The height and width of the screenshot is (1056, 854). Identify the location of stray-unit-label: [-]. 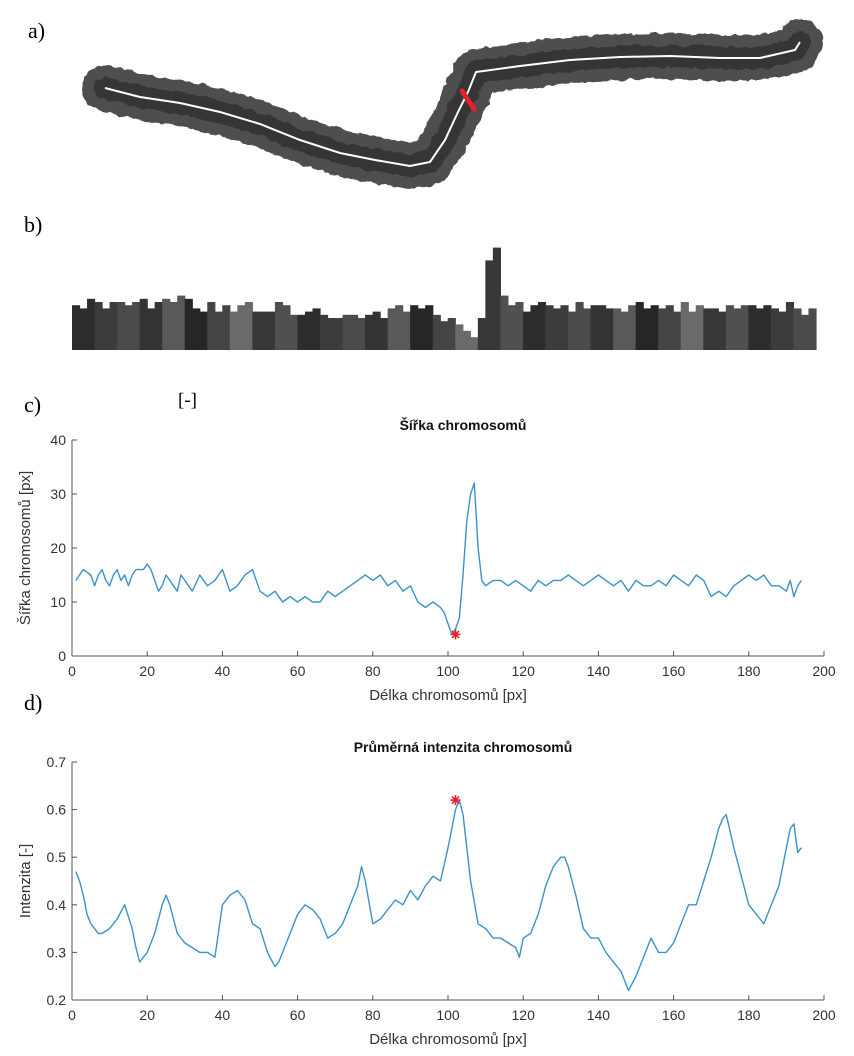
(187, 400).